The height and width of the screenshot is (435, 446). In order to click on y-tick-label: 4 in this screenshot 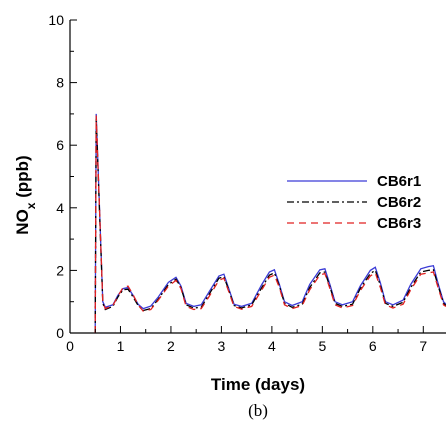, I will do `click(60, 208)`.